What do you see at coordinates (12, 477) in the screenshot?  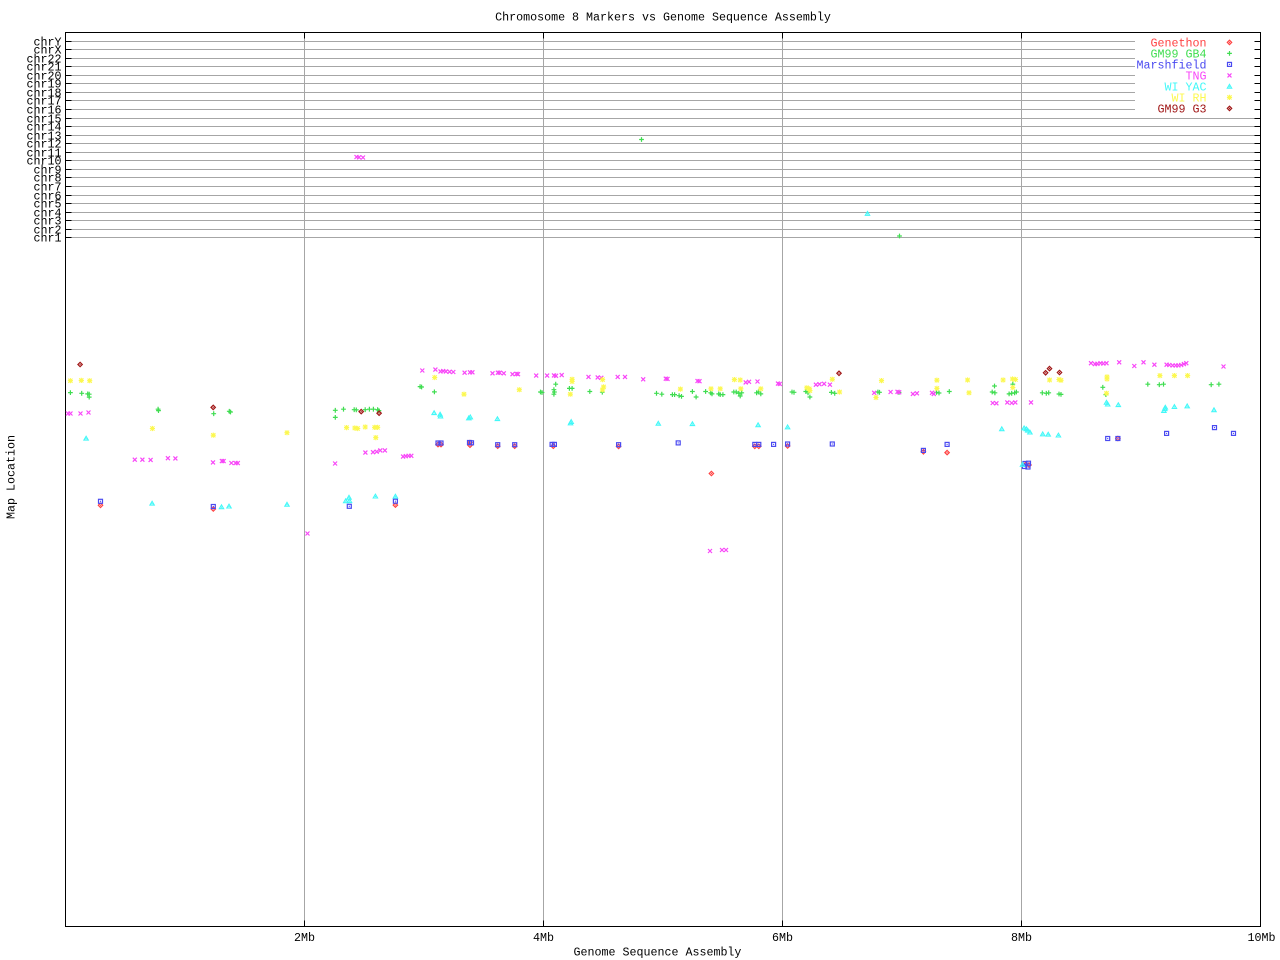 I see `svg-text: Map Location` at bounding box center [12, 477].